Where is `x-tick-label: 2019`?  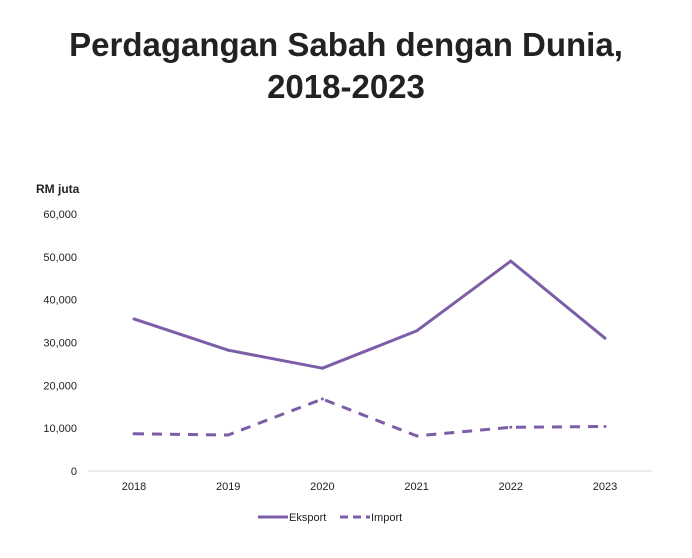 x-tick-label: 2019 is located at coordinates (228, 487).